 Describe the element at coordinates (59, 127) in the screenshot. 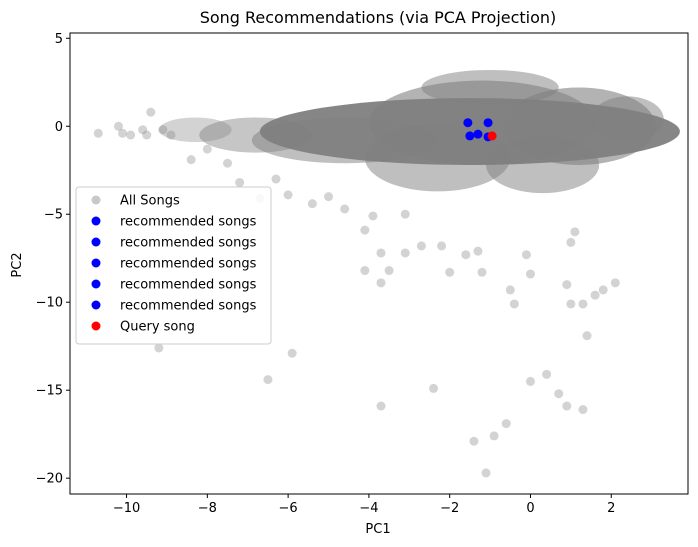

I see `y-tick-label: 0` at that location.